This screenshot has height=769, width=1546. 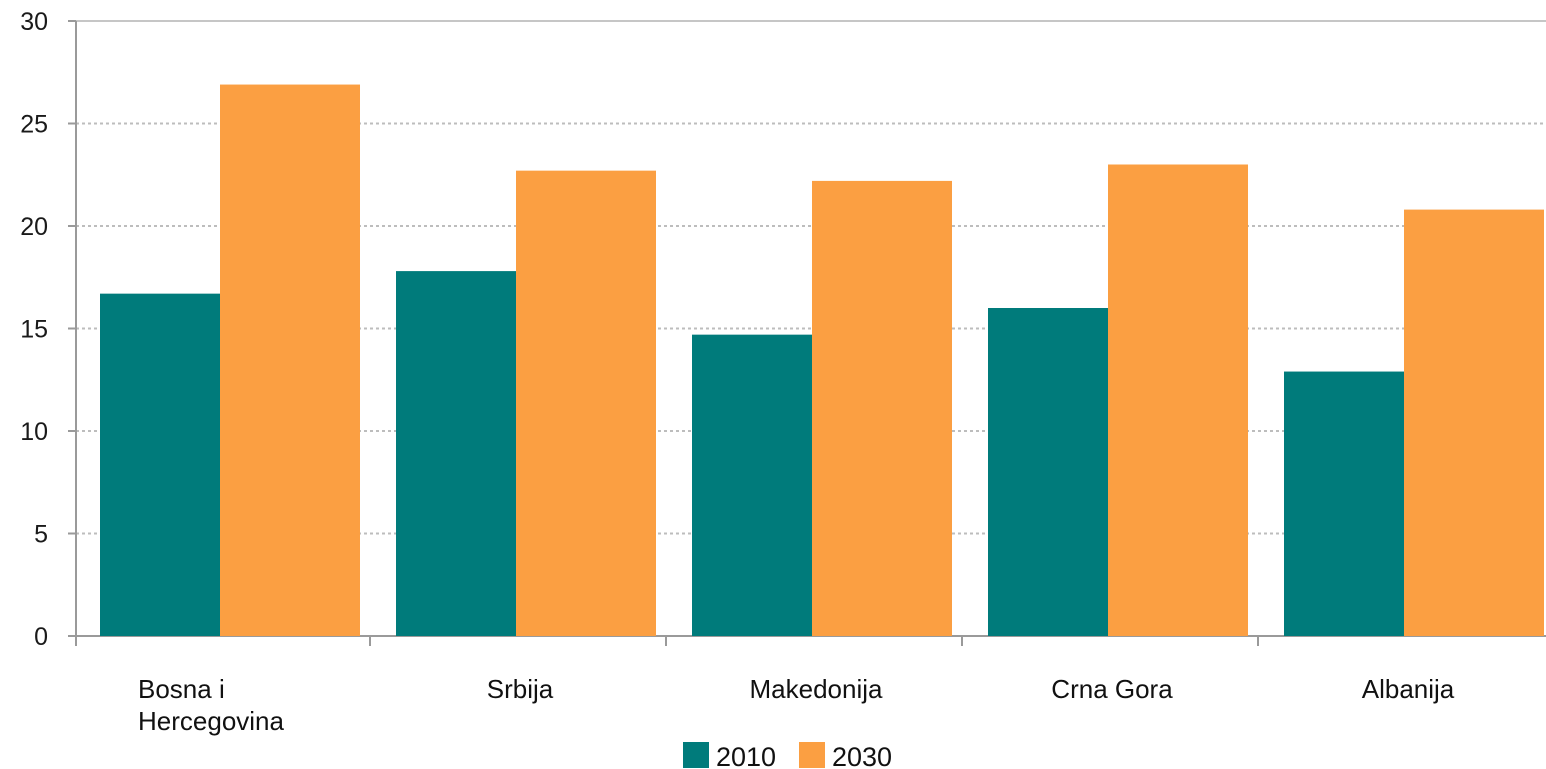 What do you see at coordinates (696, 755) in the screenshot?
I see `legend-swatch-2010` at bounding box center [696, 755].